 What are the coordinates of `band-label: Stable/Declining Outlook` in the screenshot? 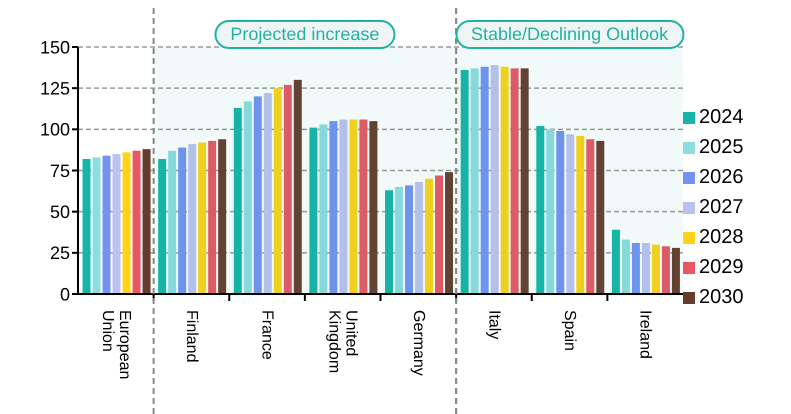 It's located at (569, 34).